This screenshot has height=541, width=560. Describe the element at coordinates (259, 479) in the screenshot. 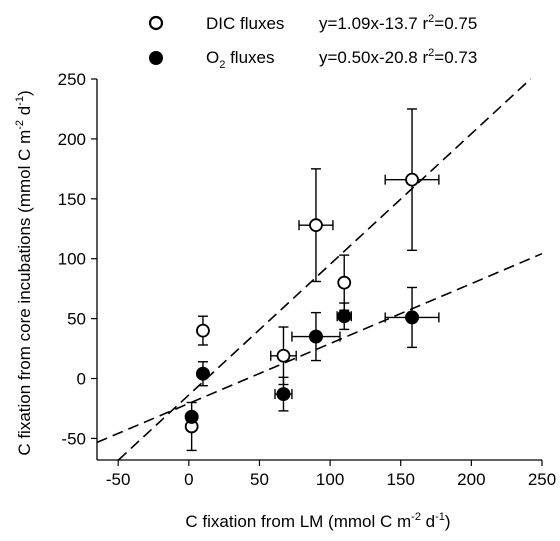

I see `x-tick-label: 50` at that location.